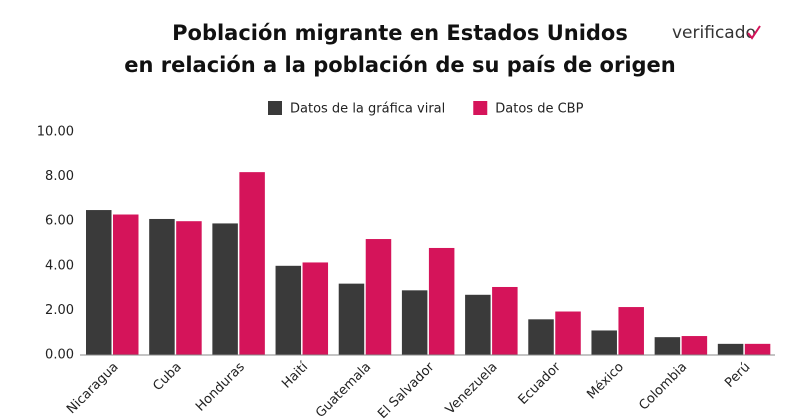 The image size is (800, 420). What do you see at coordinates (343, 390) in the screenshot?
I see `x-tick-label: Guatemala` at bounding box center [343, 390].